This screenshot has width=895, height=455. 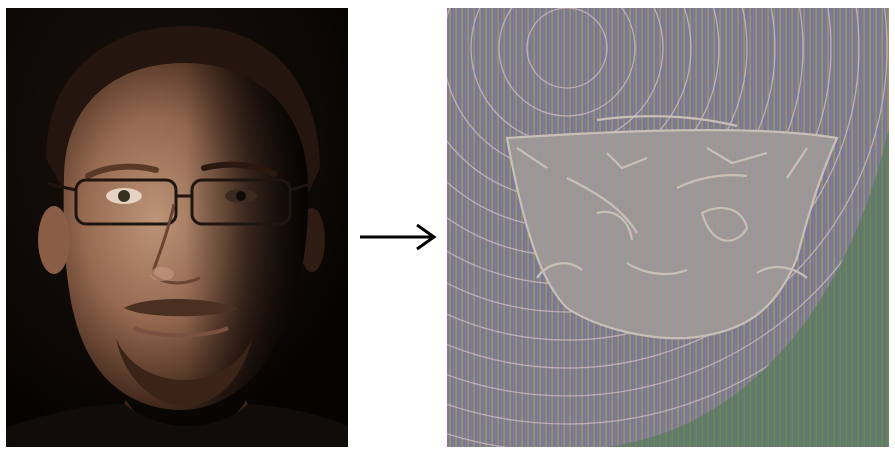 What do you see at coordinates (181, 308) in the screenshot?
I see `moustache` at bounding box center [181, 308].